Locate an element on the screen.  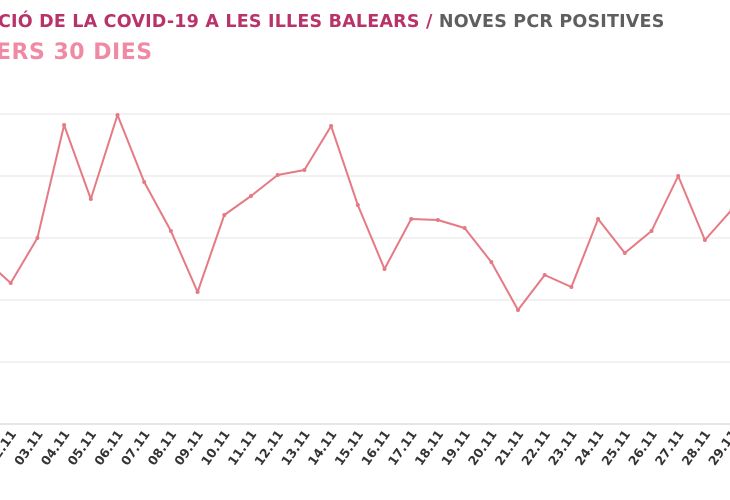
data-point-28.11 is located at coordinates (704, 240).